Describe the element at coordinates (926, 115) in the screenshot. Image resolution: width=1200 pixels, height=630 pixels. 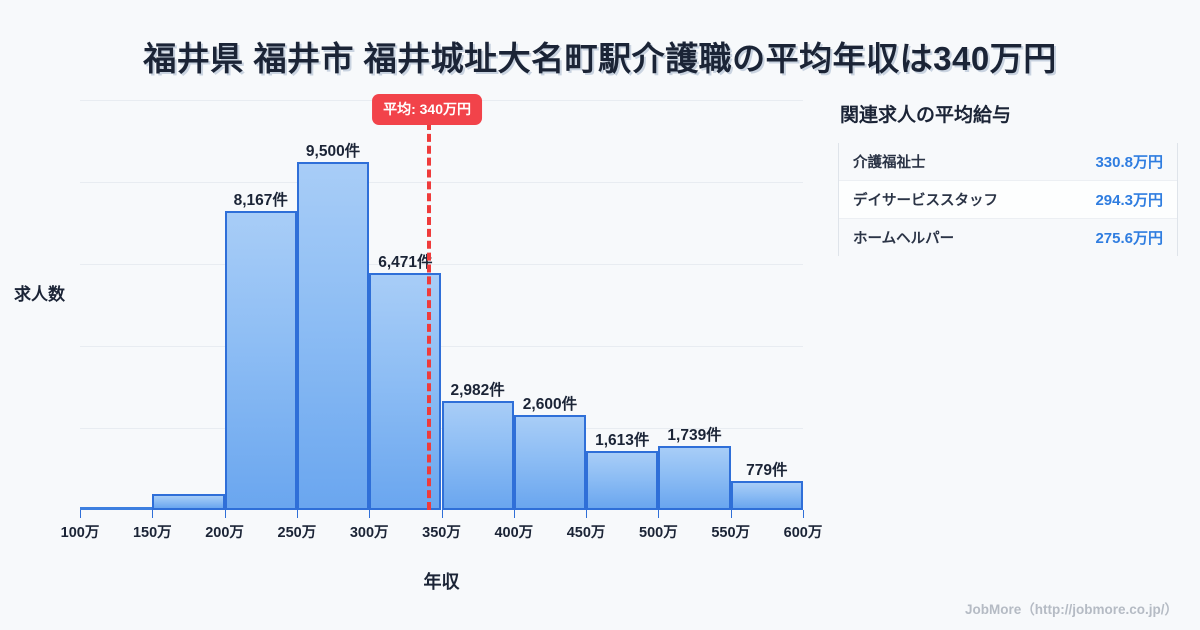
I see `related-salary-heading: 関連求人の平均給与` at that location.